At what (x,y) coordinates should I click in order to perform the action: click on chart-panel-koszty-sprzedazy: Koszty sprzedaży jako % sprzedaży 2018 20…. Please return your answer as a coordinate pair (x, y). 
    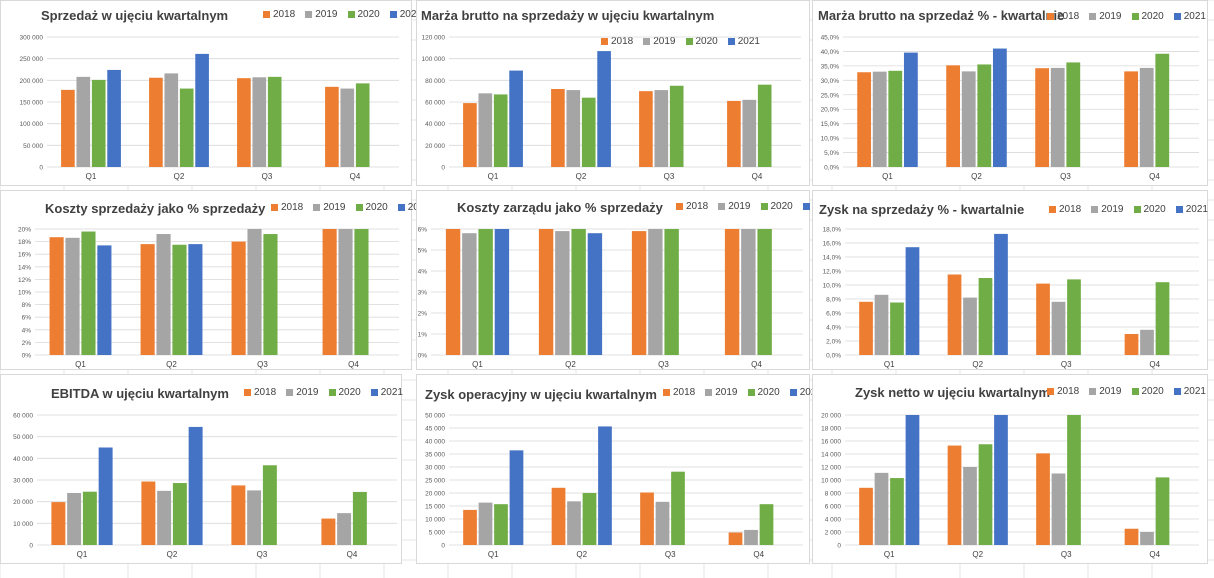
    Looking at the image, I should click on (215, 280).